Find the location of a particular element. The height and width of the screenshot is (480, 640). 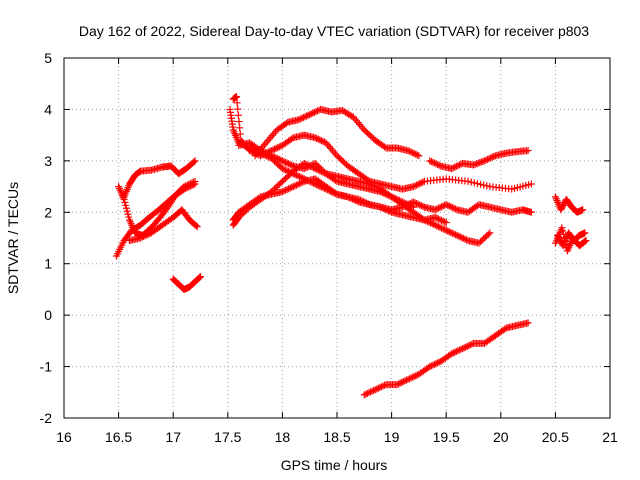

x-tick-label: 17 is located at coordinates (173, 437).